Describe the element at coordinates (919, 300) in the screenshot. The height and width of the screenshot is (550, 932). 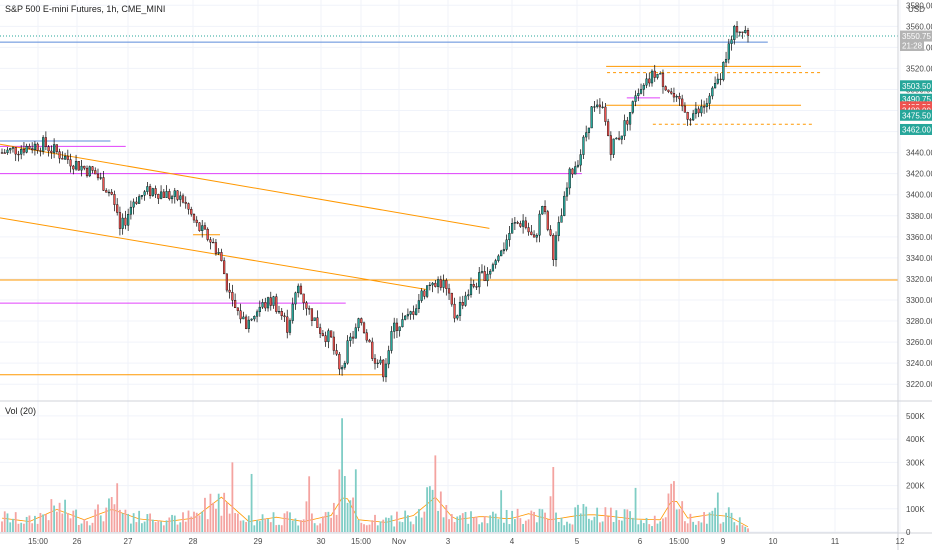
I see `price-tick-label: 3300.00` at that location.